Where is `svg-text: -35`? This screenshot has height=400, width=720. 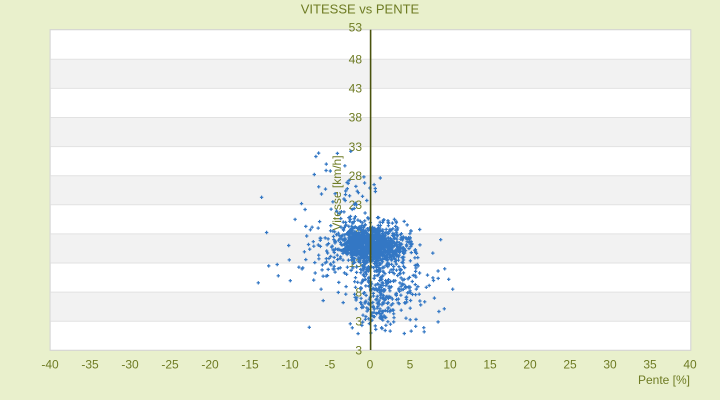
svg-text: -35 is located at coordinates (90, 364).